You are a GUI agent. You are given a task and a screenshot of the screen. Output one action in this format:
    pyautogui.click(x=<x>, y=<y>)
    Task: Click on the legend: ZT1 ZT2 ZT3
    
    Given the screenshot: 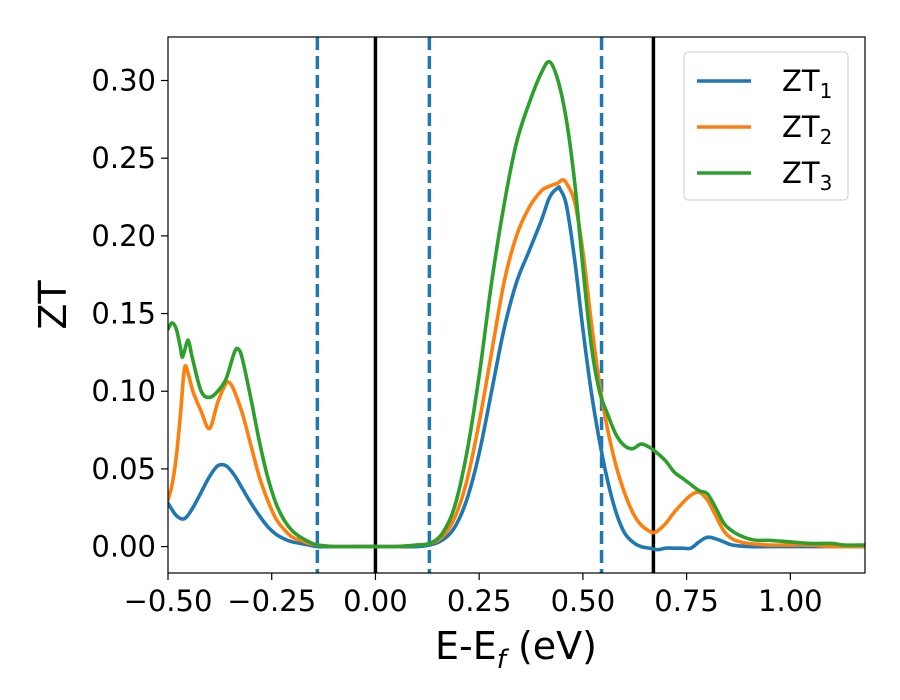 What is the action you would take?
    pyautogui.click(x=766, y=126)
    